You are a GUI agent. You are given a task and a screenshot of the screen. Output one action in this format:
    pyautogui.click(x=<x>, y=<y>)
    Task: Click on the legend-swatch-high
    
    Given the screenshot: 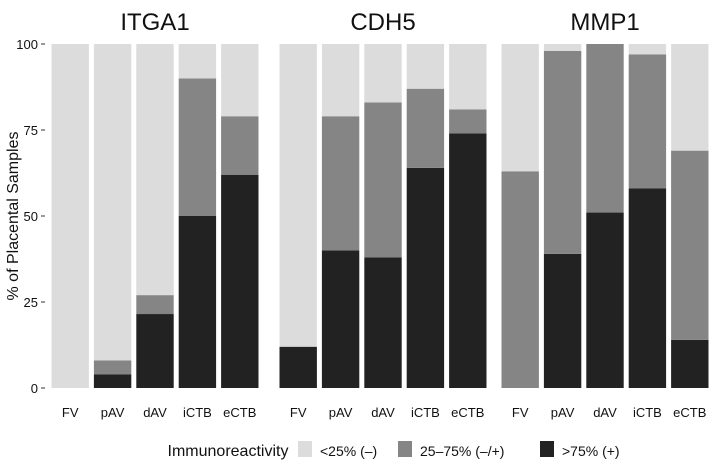 What is the action you would take?
    pyautogui.click(x=547, y=449)
    